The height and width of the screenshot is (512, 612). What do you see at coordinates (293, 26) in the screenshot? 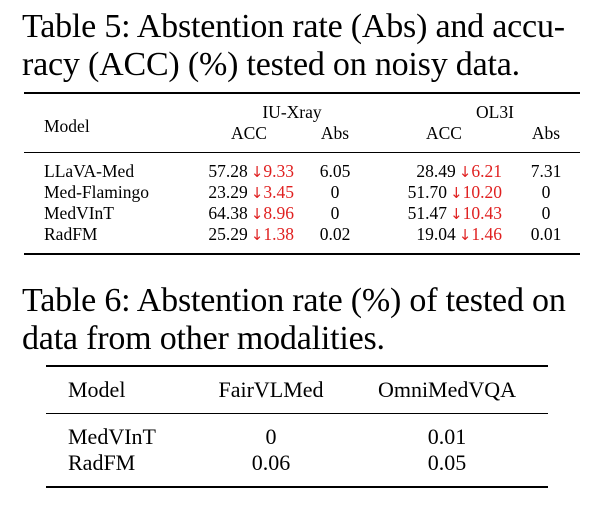
I see `table5-caption-line: Table 5: Abstention rate (Abs) and accu-` at bounding box center [293, 26].